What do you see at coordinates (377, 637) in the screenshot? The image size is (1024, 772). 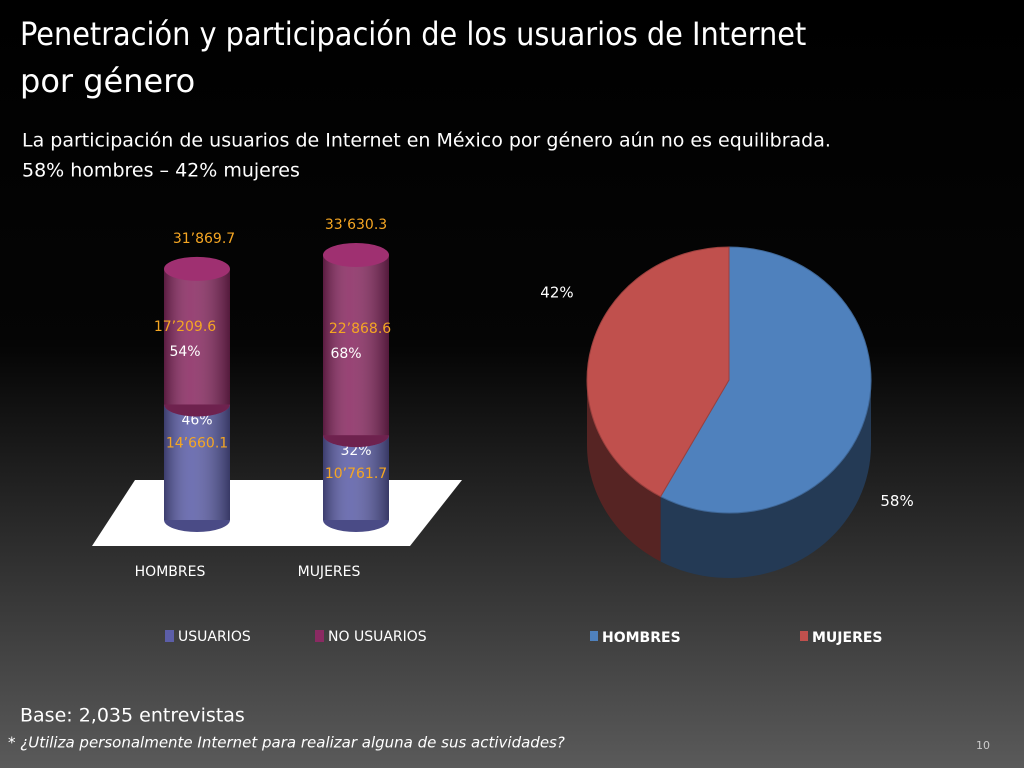 I see `legend-label: NO USUARIOS` at bounding box center [377, 637].